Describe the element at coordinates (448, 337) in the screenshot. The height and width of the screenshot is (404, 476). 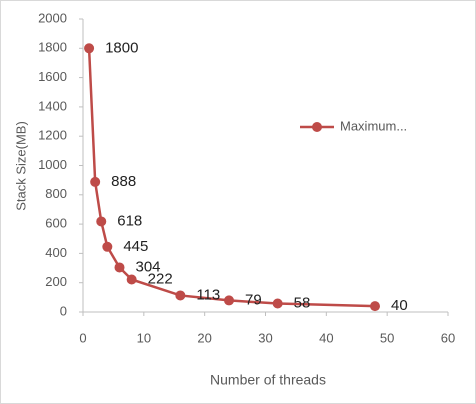
I see `x-tick-label: 60` at that location.